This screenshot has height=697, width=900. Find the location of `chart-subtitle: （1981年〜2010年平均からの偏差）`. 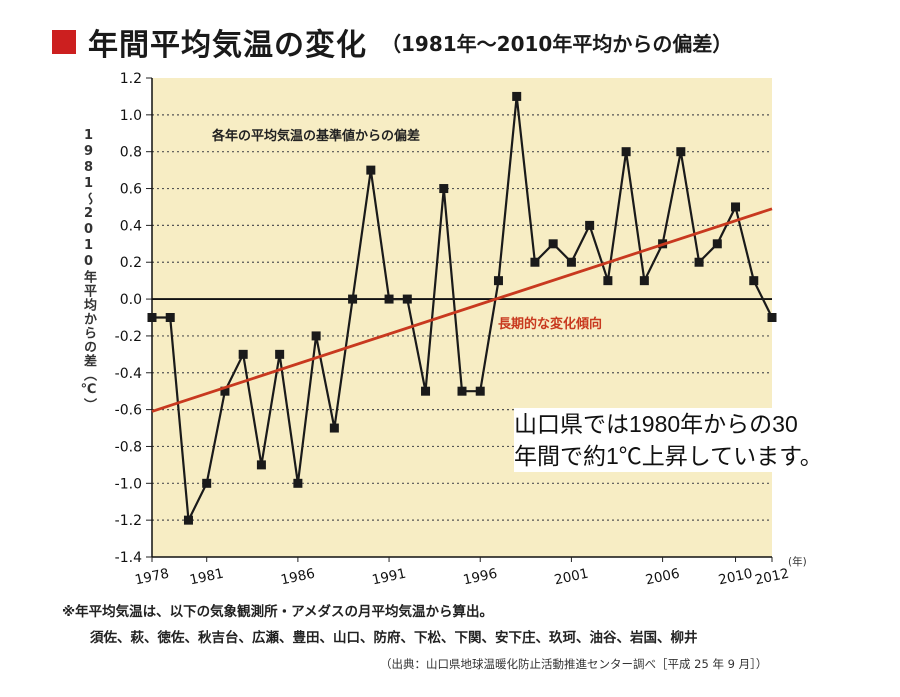

chart-subtitle: （1981年〜2010年平均からの偏差） is located at coordinates (557, 43).